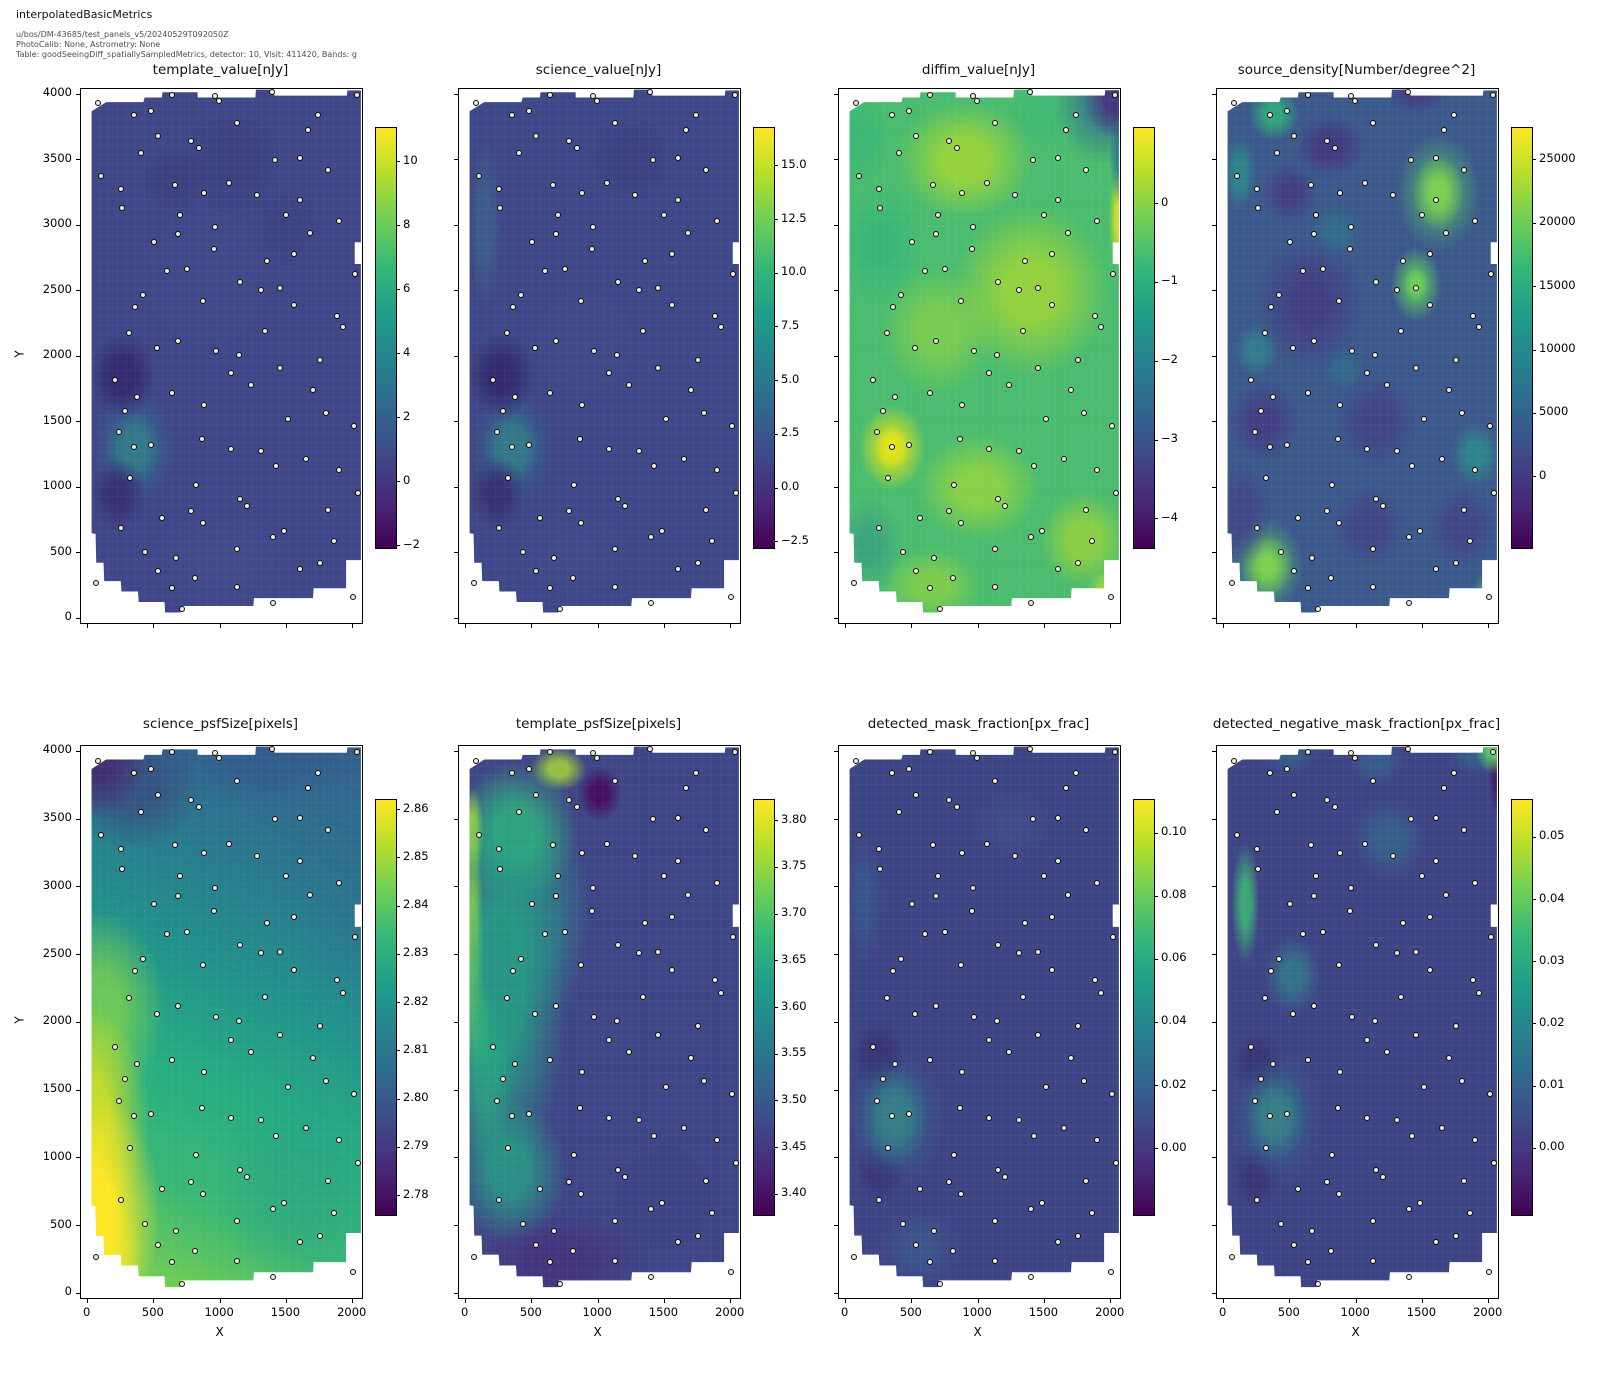  Describe the element at coordinates (1169, 280) in the screenshot. I see `colorbar-tick-label: −1` at that location.